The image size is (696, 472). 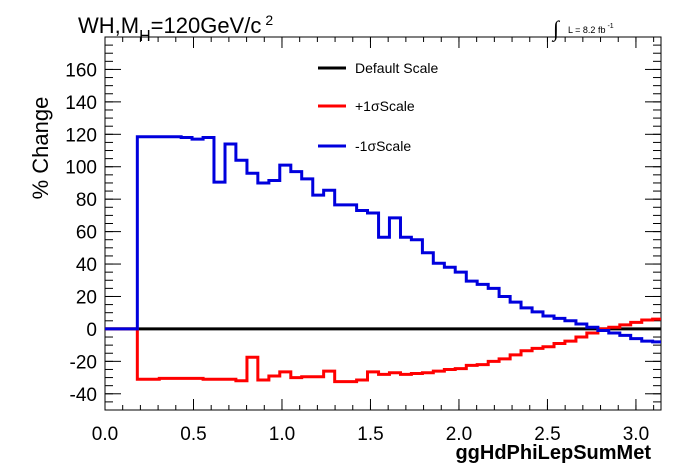 What do you see at coordinates (370, 434) in the screenshot?
I see `x-tick-label: 1.5` at bounding box center [370, 434].